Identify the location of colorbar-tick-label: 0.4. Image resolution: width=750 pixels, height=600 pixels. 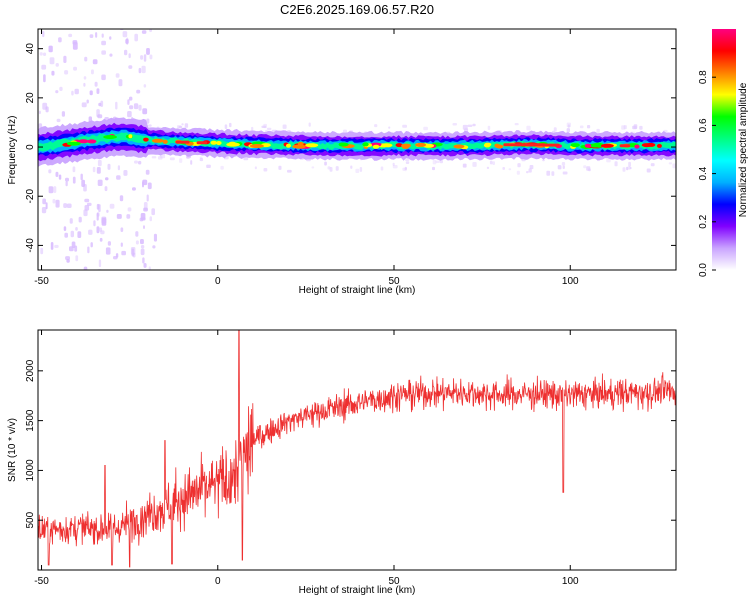
(703, 173).